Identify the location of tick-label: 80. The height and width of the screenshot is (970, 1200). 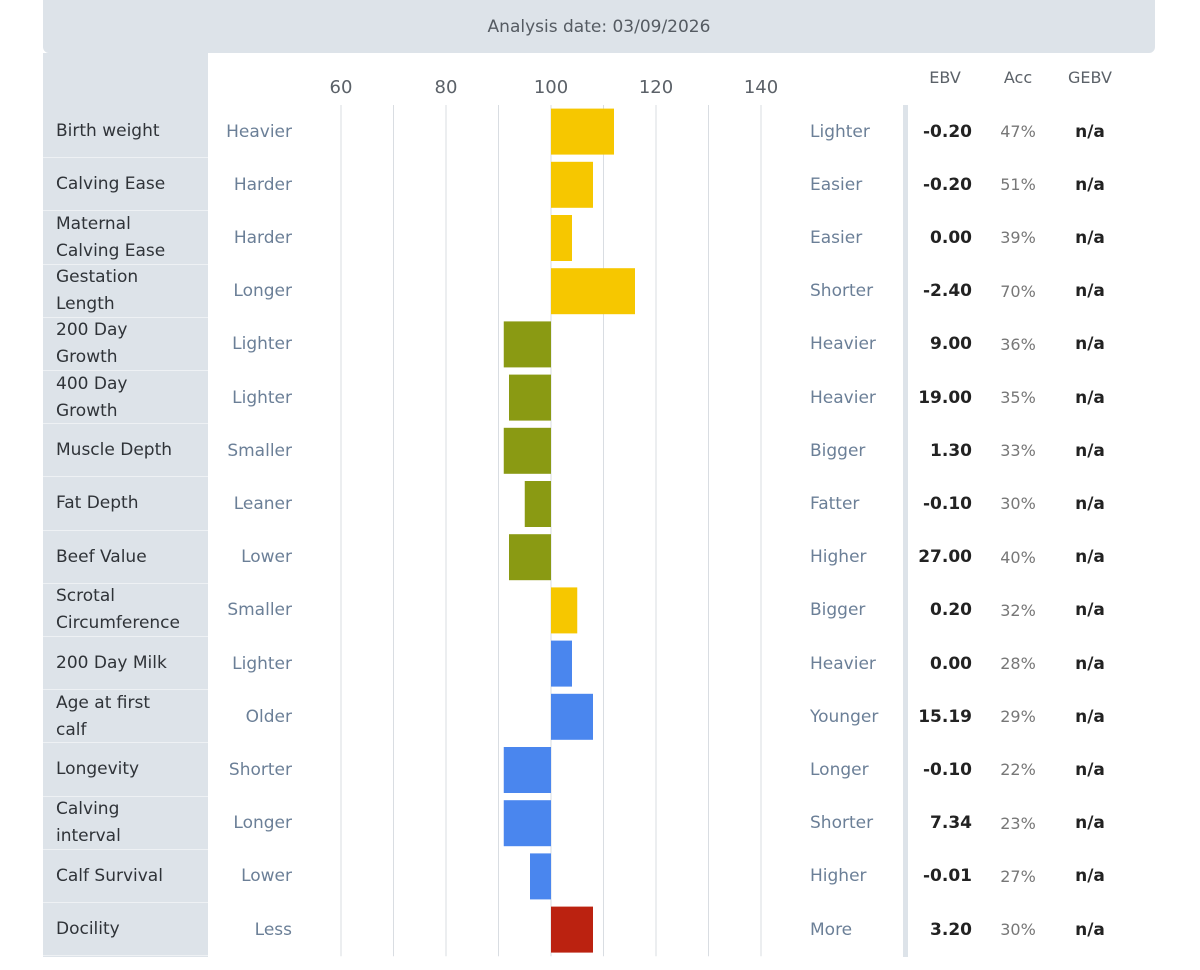
(446, 87).